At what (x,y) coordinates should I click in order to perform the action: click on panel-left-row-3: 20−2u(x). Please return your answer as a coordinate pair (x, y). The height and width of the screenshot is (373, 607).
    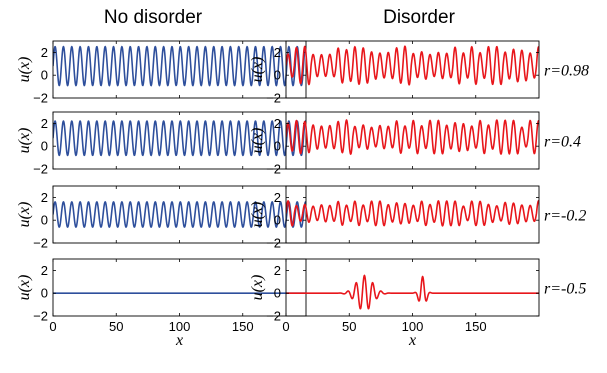
    Looking at the image, I should click on (161, 218).